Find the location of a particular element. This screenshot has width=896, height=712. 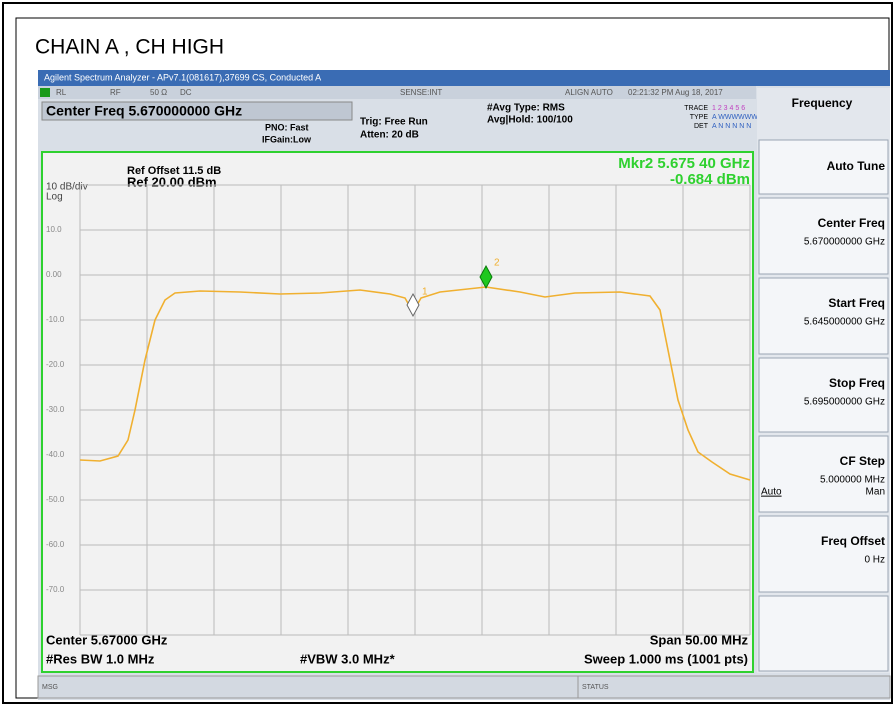

y-label: -60.0 is located at coordinates (55, 544).